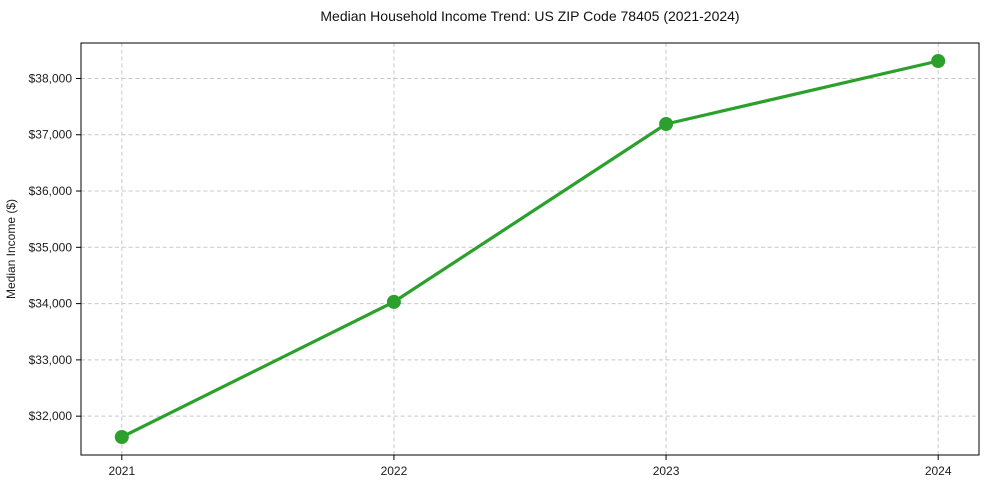 This screenshot has height=490, width=989. What do you see at coordinates (51, 135) in the screenshot?
I see `y-tick-label: $37,000` at bounding box center [51, 135].